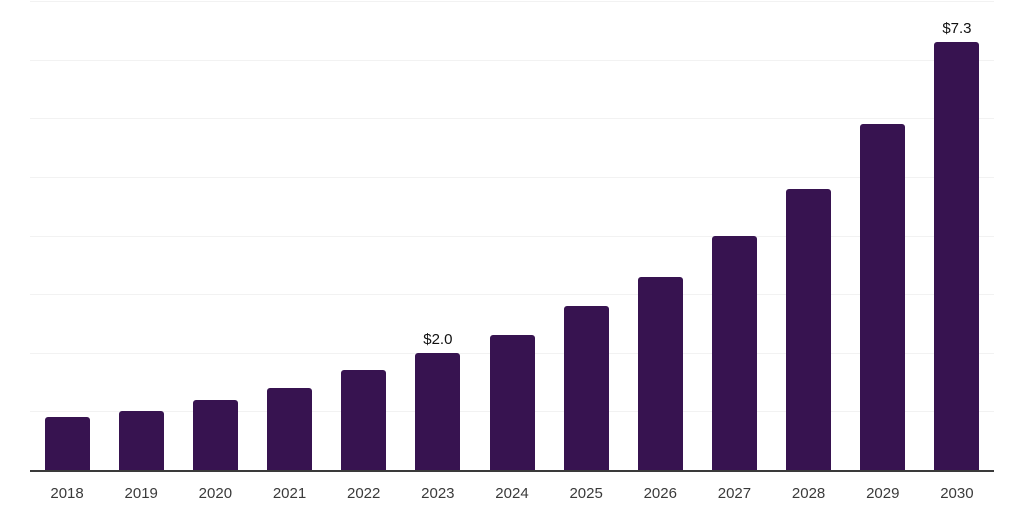  What do you see at coordinates (512, 493) in the screenshot?
I see `x-tick-2024: 2024` at bounding box center [512, 493].